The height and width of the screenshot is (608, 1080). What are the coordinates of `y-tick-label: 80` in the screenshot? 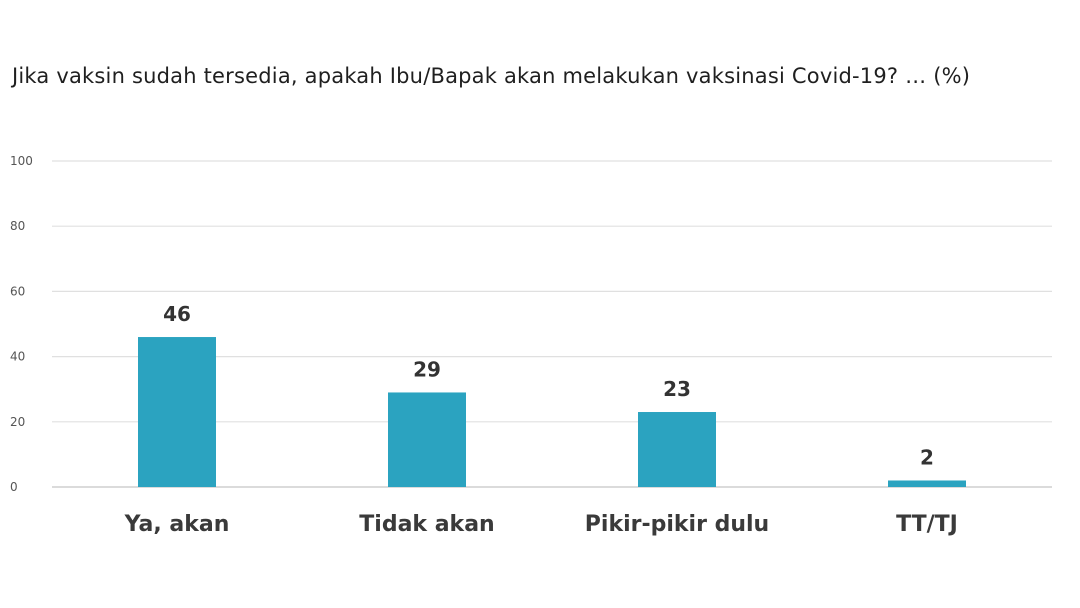 It's located at (17, 226).